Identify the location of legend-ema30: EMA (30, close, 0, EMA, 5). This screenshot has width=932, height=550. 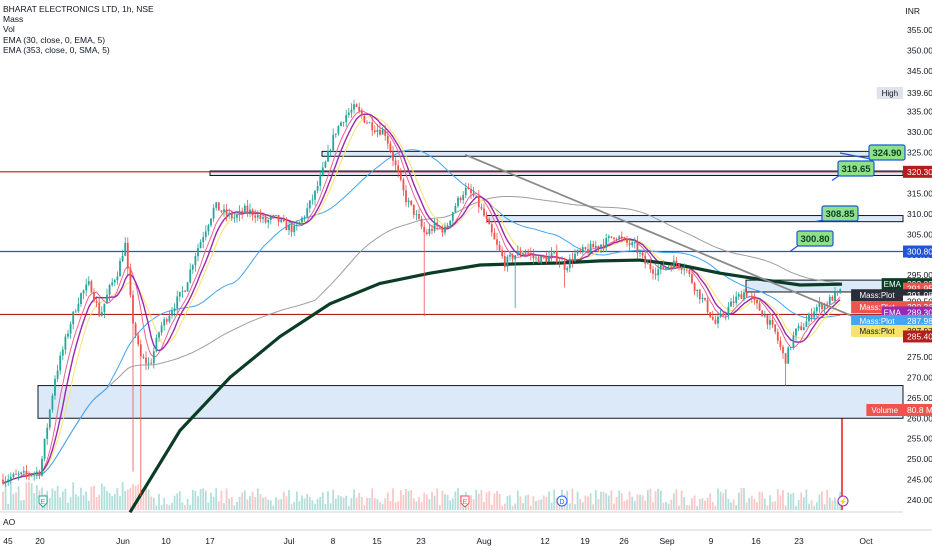
(54, 39).